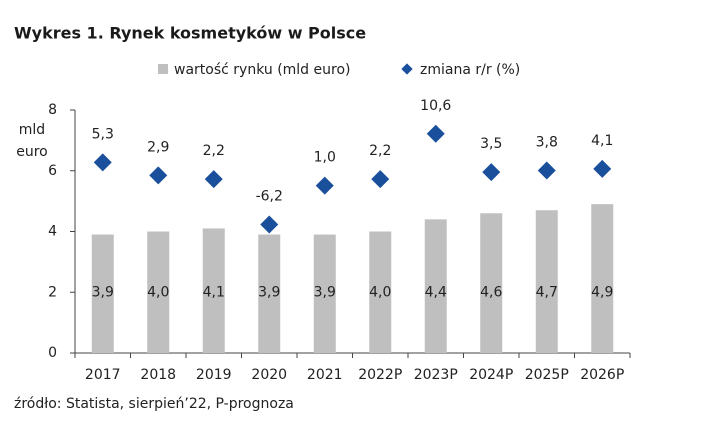  What do you see at coordinates (52, 110) in the screenshot?
I see `y-tick-label: 8` at bounding box center [52, 110].